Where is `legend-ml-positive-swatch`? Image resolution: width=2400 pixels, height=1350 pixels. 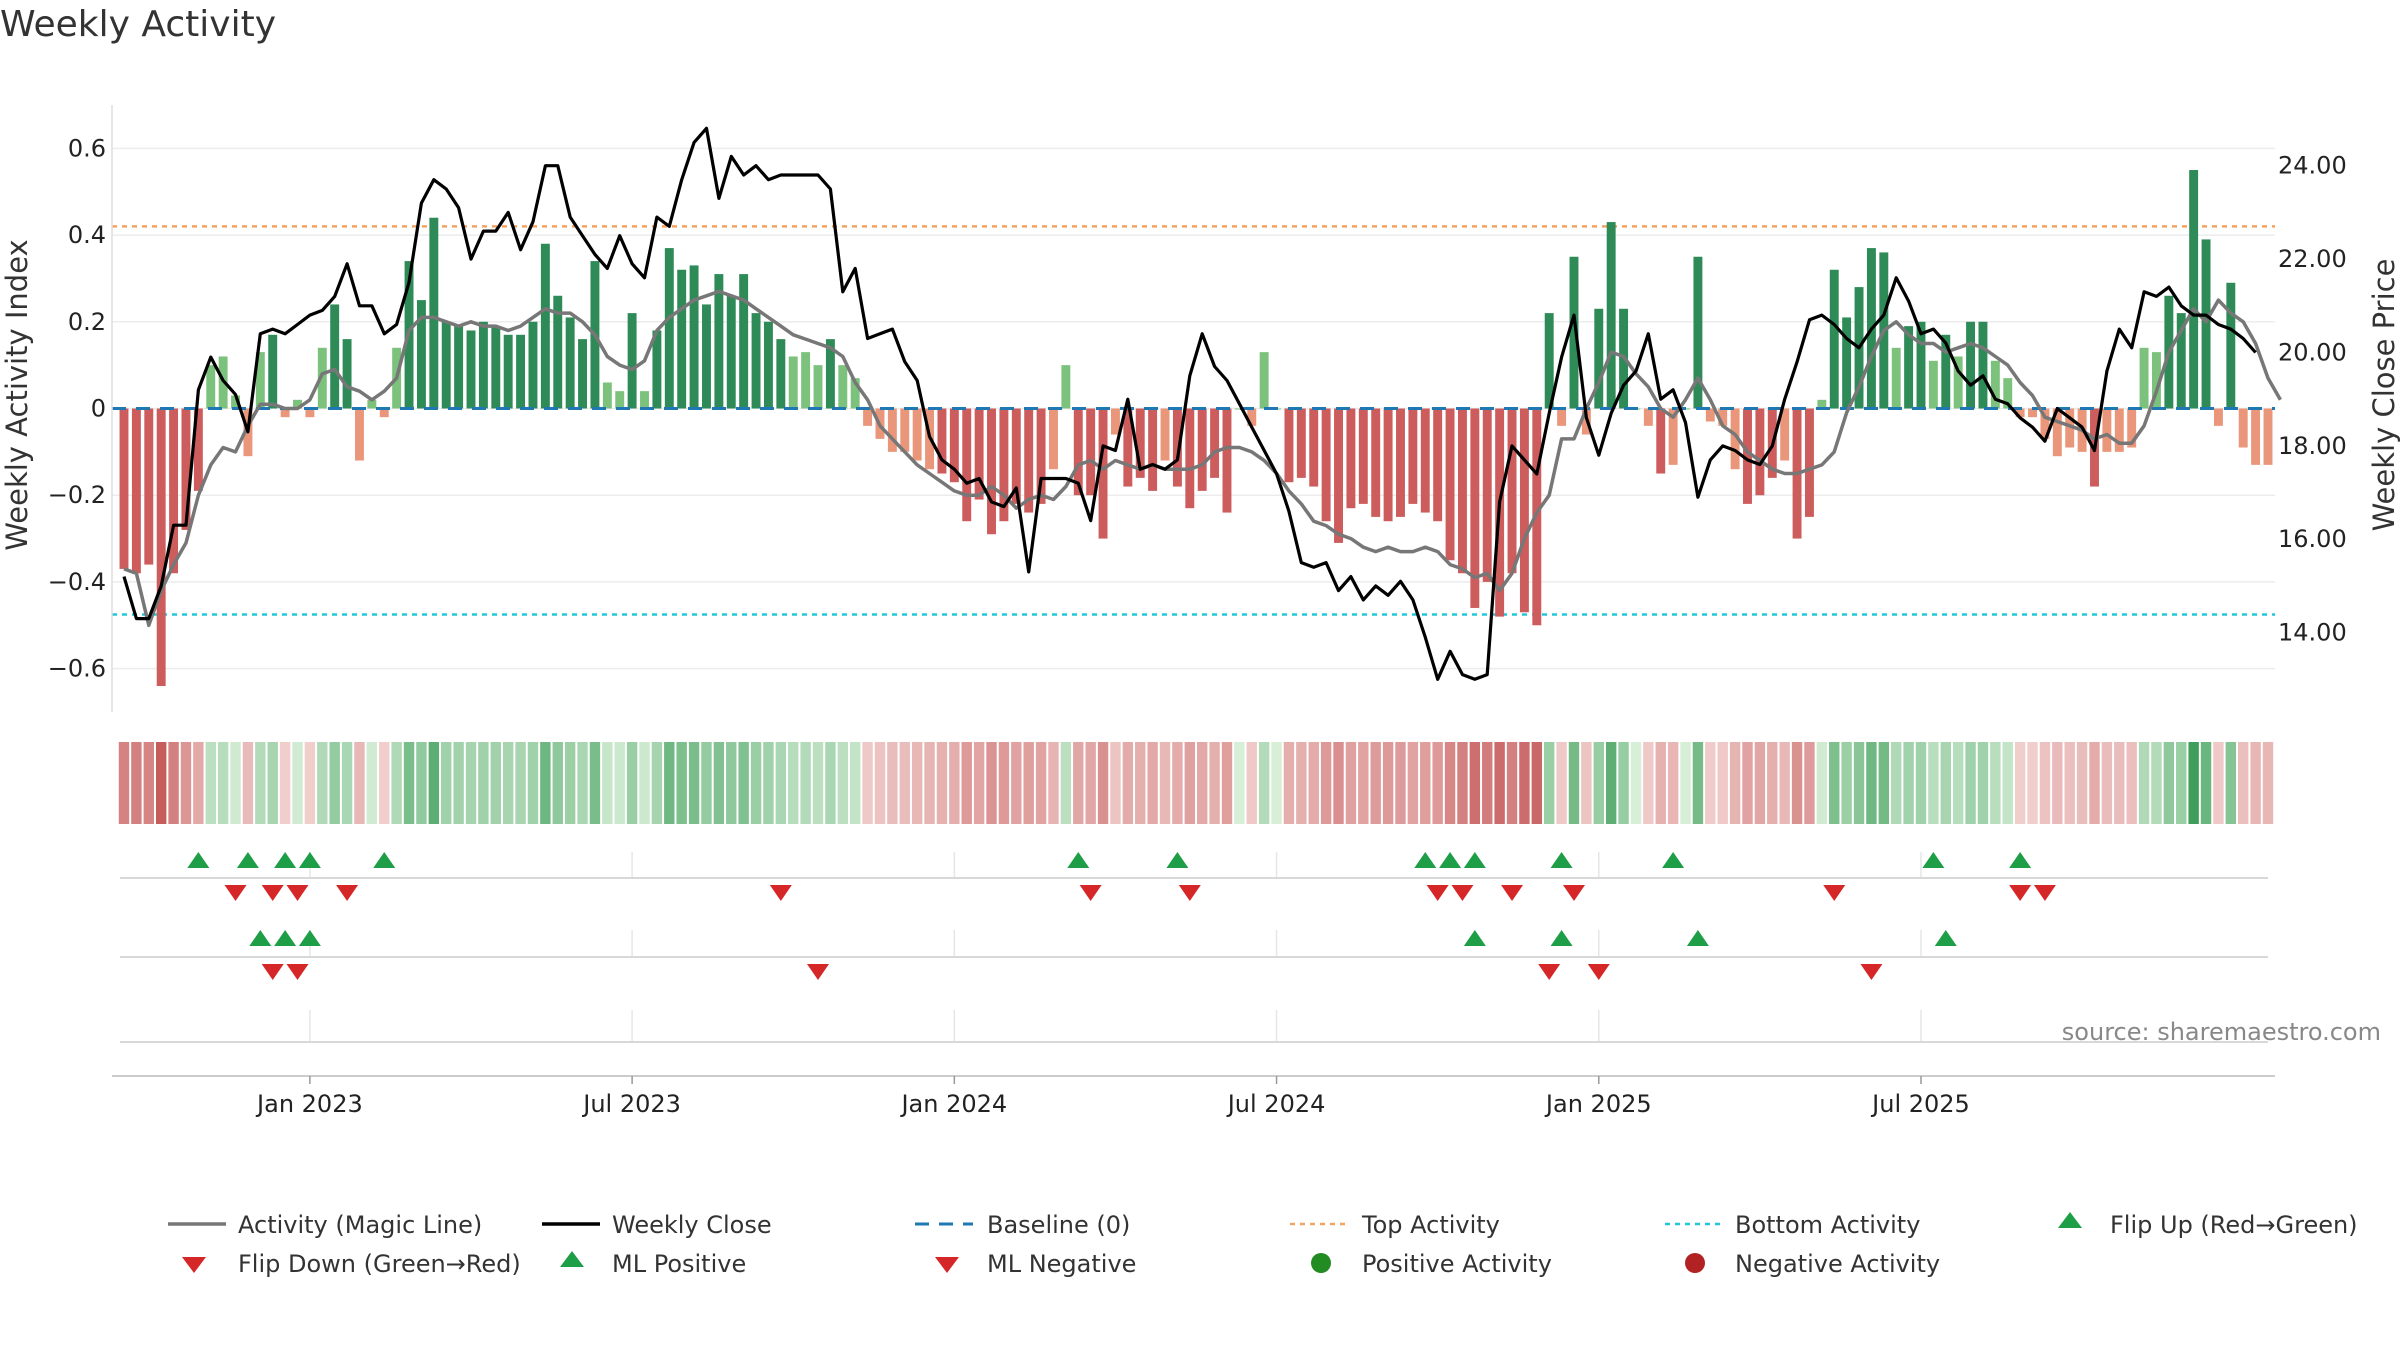 legend-ml-positive-swatch is located at coordinates (572, 1259).